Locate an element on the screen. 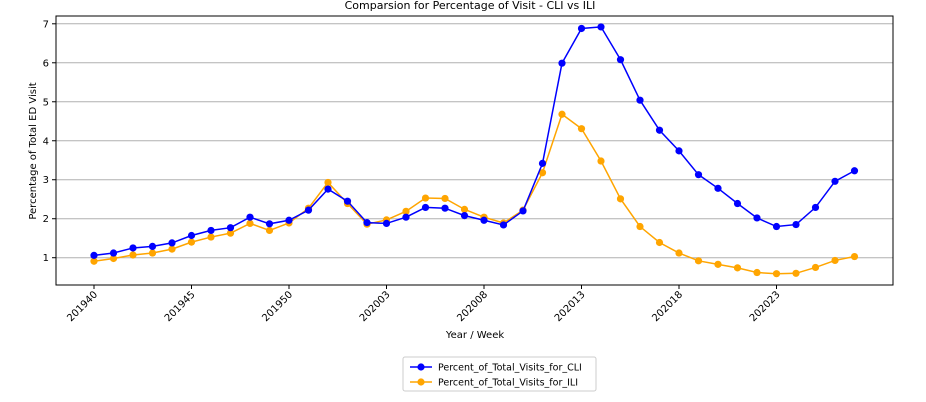 This screenshot has width=926, height=402. y-axis-label: Percentage of Total ED Visit is located at coordinates (33, 150).